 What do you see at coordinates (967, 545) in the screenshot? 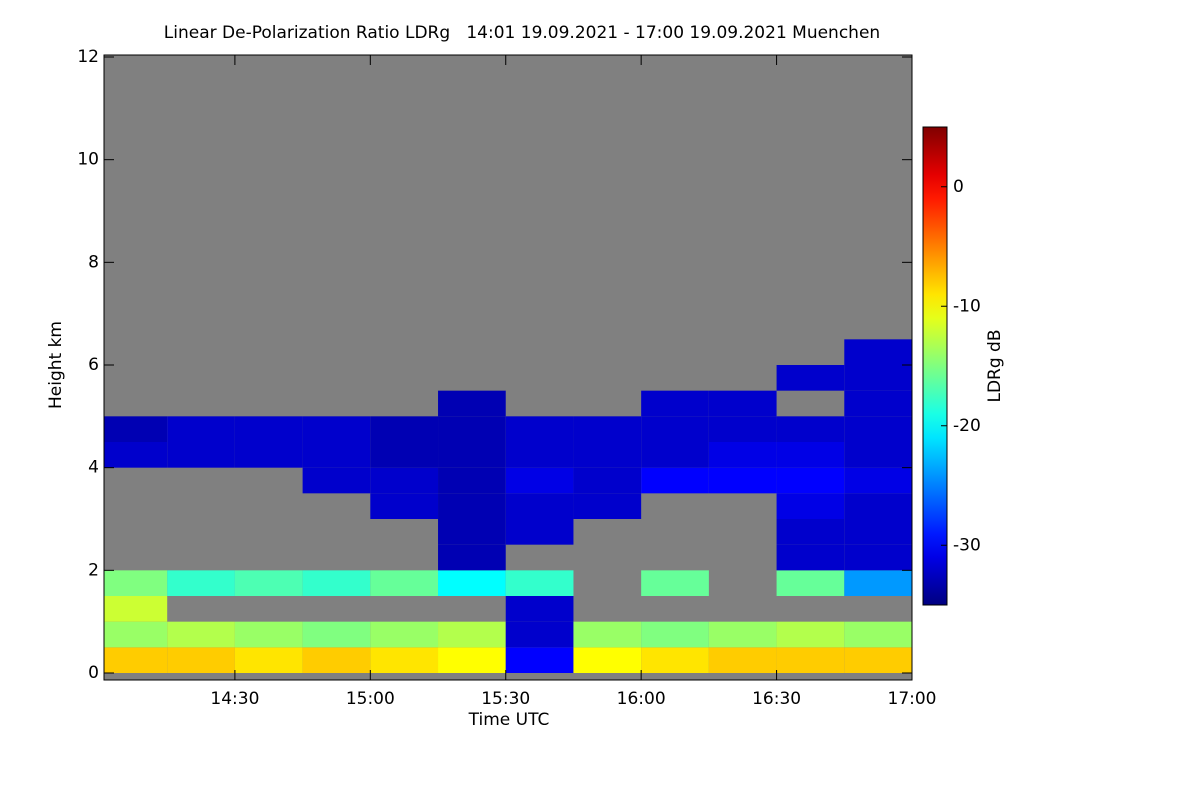
I see `colorbar-tick-label: -30` at bounding box center [967, 545].